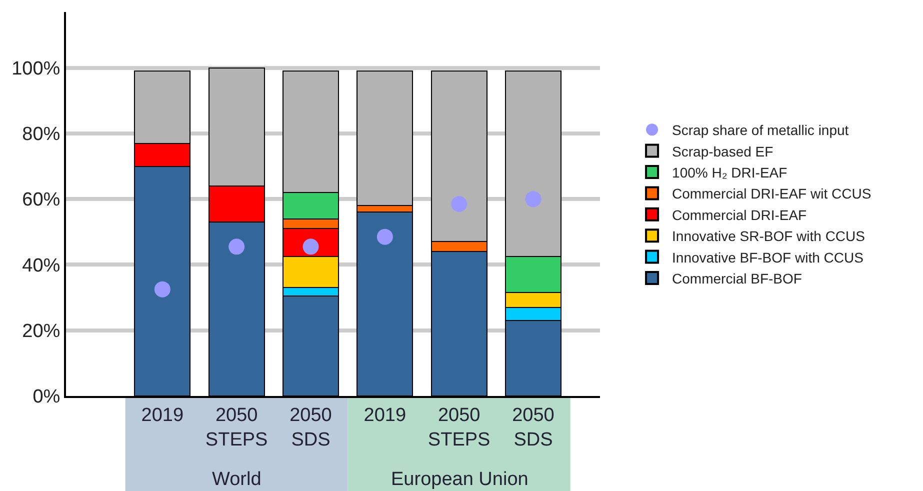 Image resolution: width=923 pixels, height=491 pixels. Describe the element at coordinates (768, 236) in the screenshot. I see `legend-label: Innovative SR-BOF with CCUS` at that location.